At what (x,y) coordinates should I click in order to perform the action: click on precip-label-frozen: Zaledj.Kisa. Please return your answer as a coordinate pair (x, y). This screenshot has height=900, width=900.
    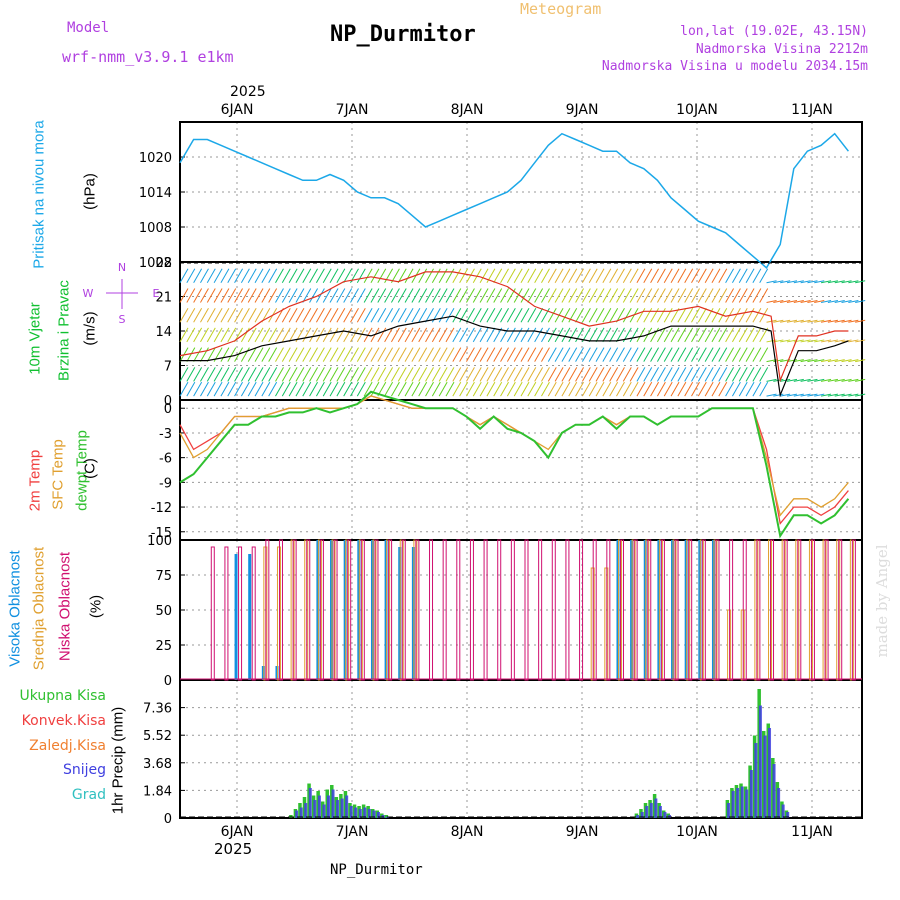
    Looking at the image, I should click on (67, 746).